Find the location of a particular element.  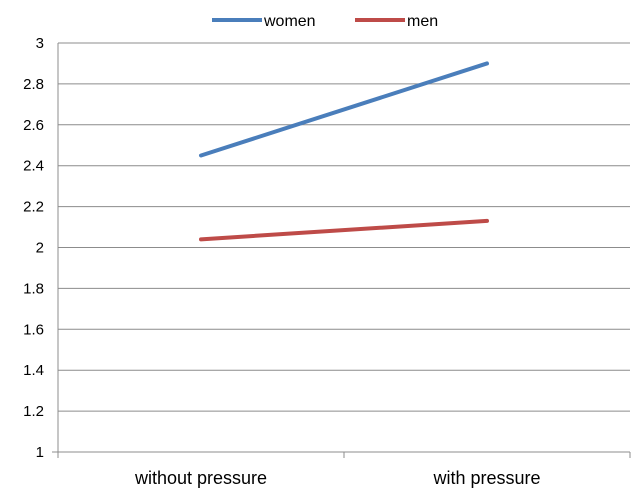

y-tick-label: 2.2 is located at coordinates (33, 207).